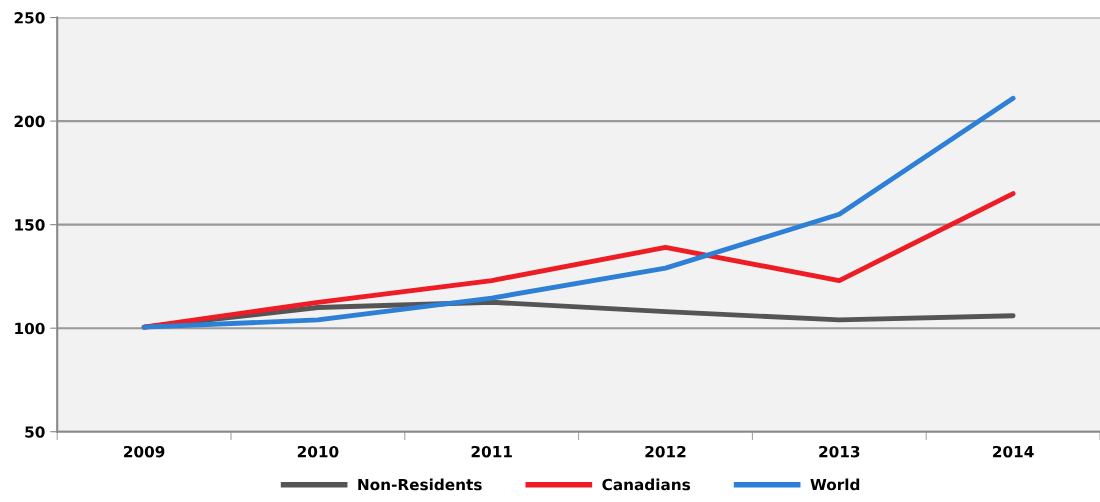 This screenshot has width=1100, height=502. What do you see at coordinates (491, 451) in the screenshot?
I see `x-tick-label: 2011` at bounding box center [491, 451].